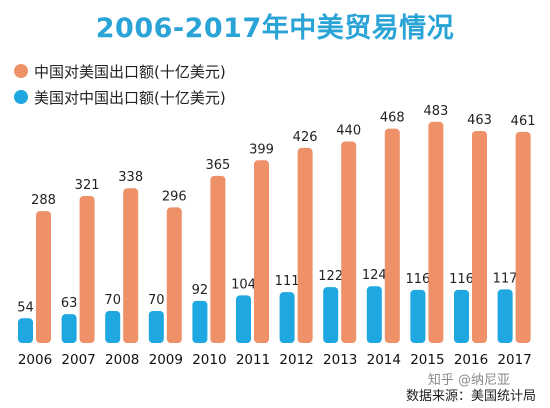 The image size is (550, 408). I want to click on bar-china-exports-2015, so click(436, 232).